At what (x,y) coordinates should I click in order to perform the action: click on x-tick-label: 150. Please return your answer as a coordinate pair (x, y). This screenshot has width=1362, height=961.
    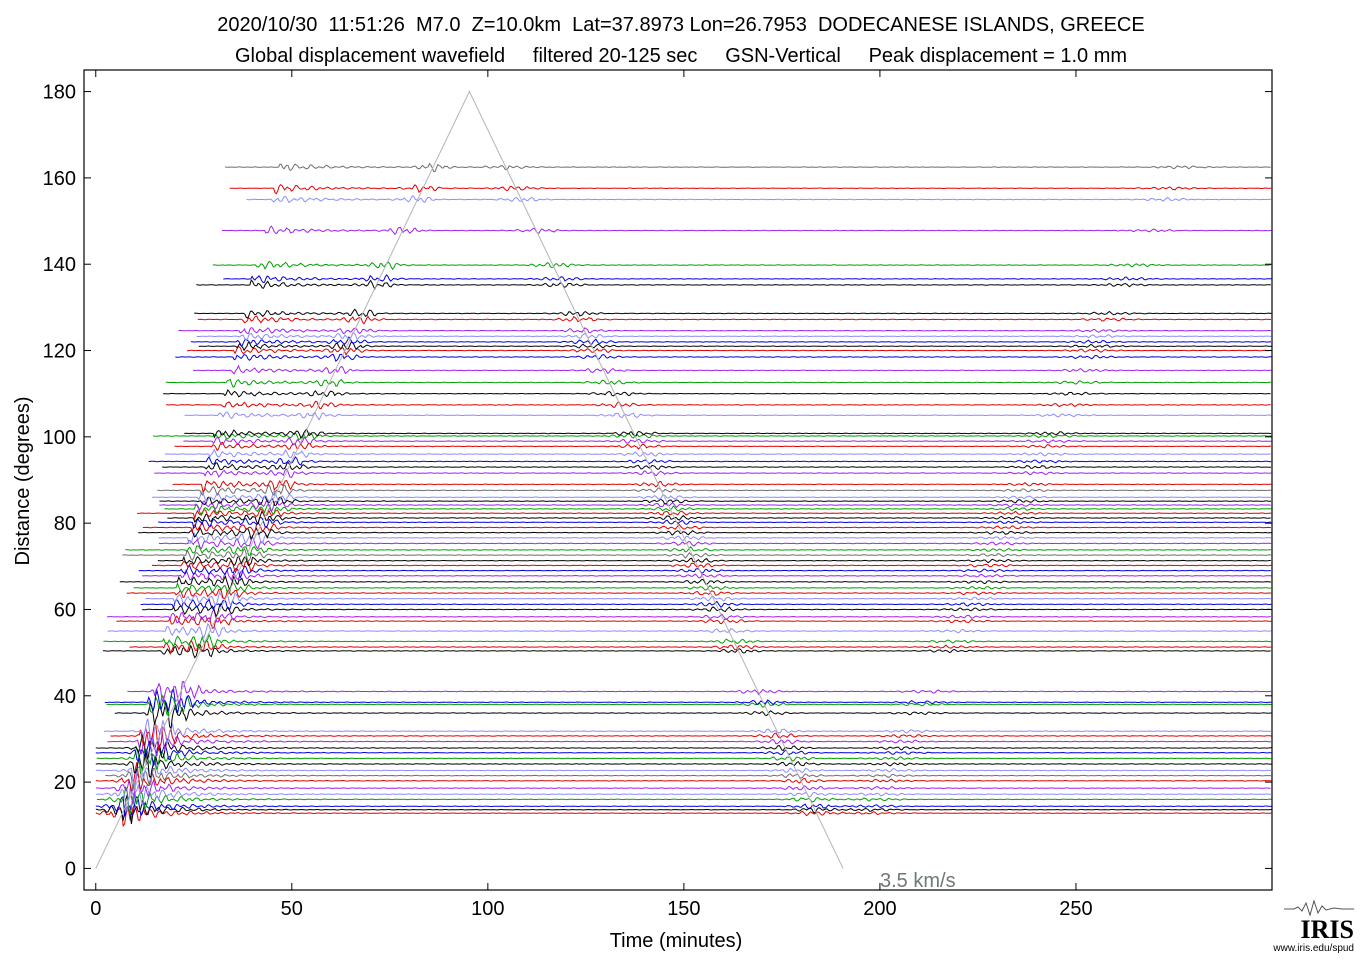
    Looking at the image, I should click on (683, 909).